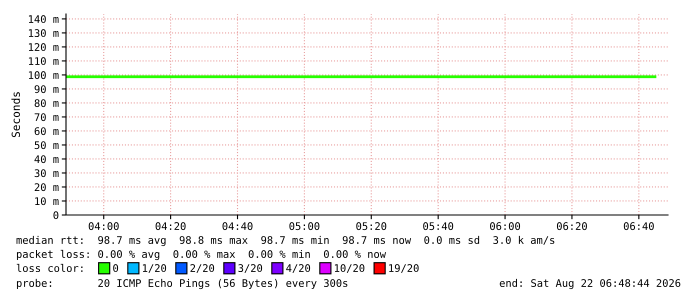  Describe the element at coordinates (46, 187) in the screenshot. I see `y-tick-label: 20 m` at that location.